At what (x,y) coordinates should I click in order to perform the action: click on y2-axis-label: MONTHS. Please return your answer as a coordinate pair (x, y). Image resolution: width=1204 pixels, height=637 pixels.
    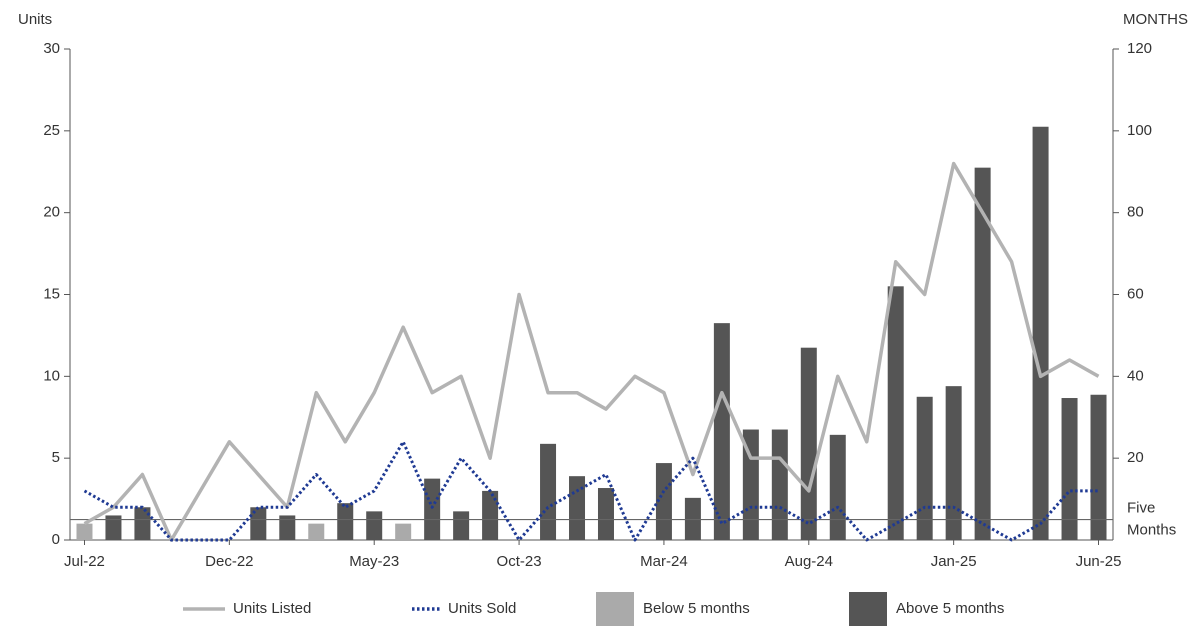
    Looking at the image, I should click on (1155, 19).